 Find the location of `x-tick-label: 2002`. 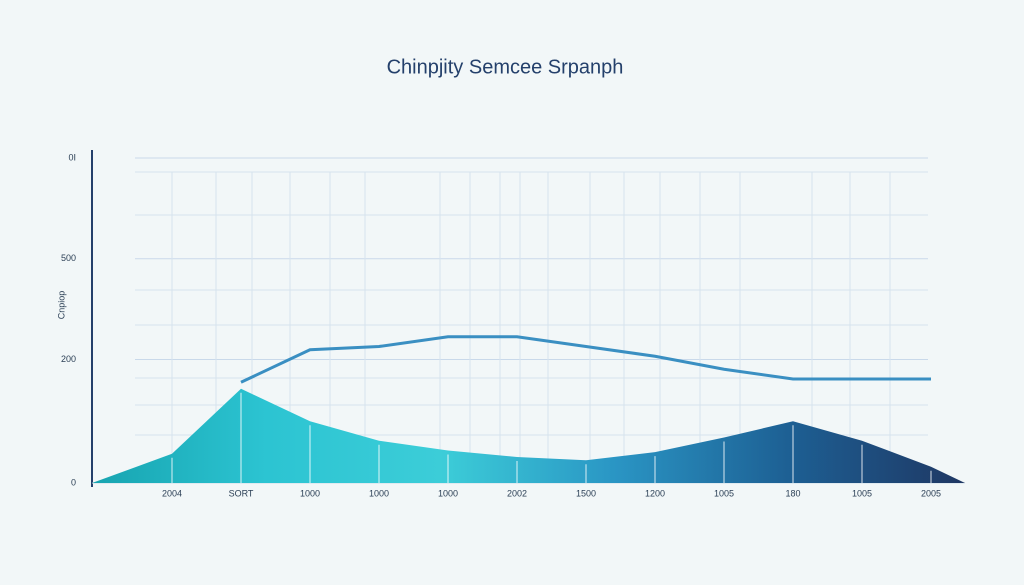

x-tick-label: 2002 is located at coordinates (517, 493).